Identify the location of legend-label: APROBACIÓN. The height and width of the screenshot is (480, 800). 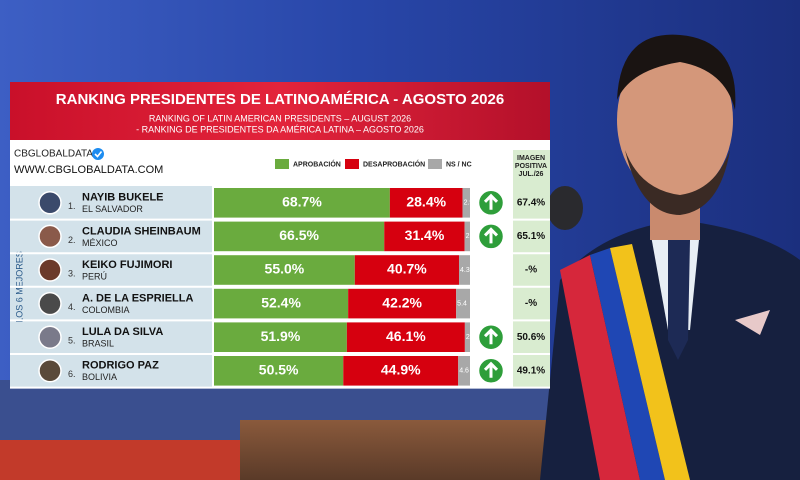
(317, 163).